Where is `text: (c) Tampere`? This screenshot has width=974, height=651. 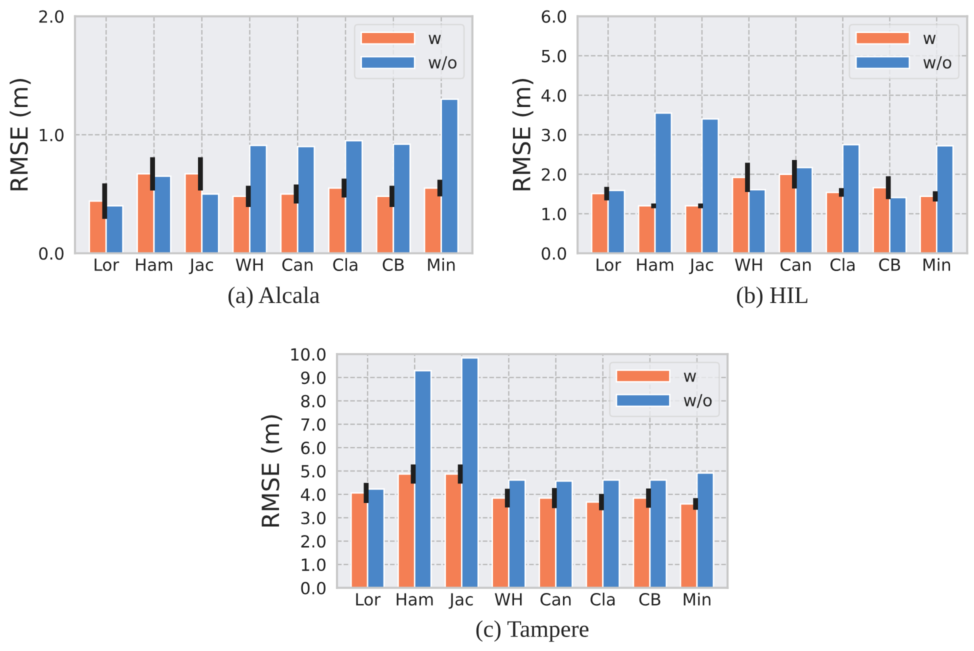
text: (c) Tampere is located at coordinates (532, 631).